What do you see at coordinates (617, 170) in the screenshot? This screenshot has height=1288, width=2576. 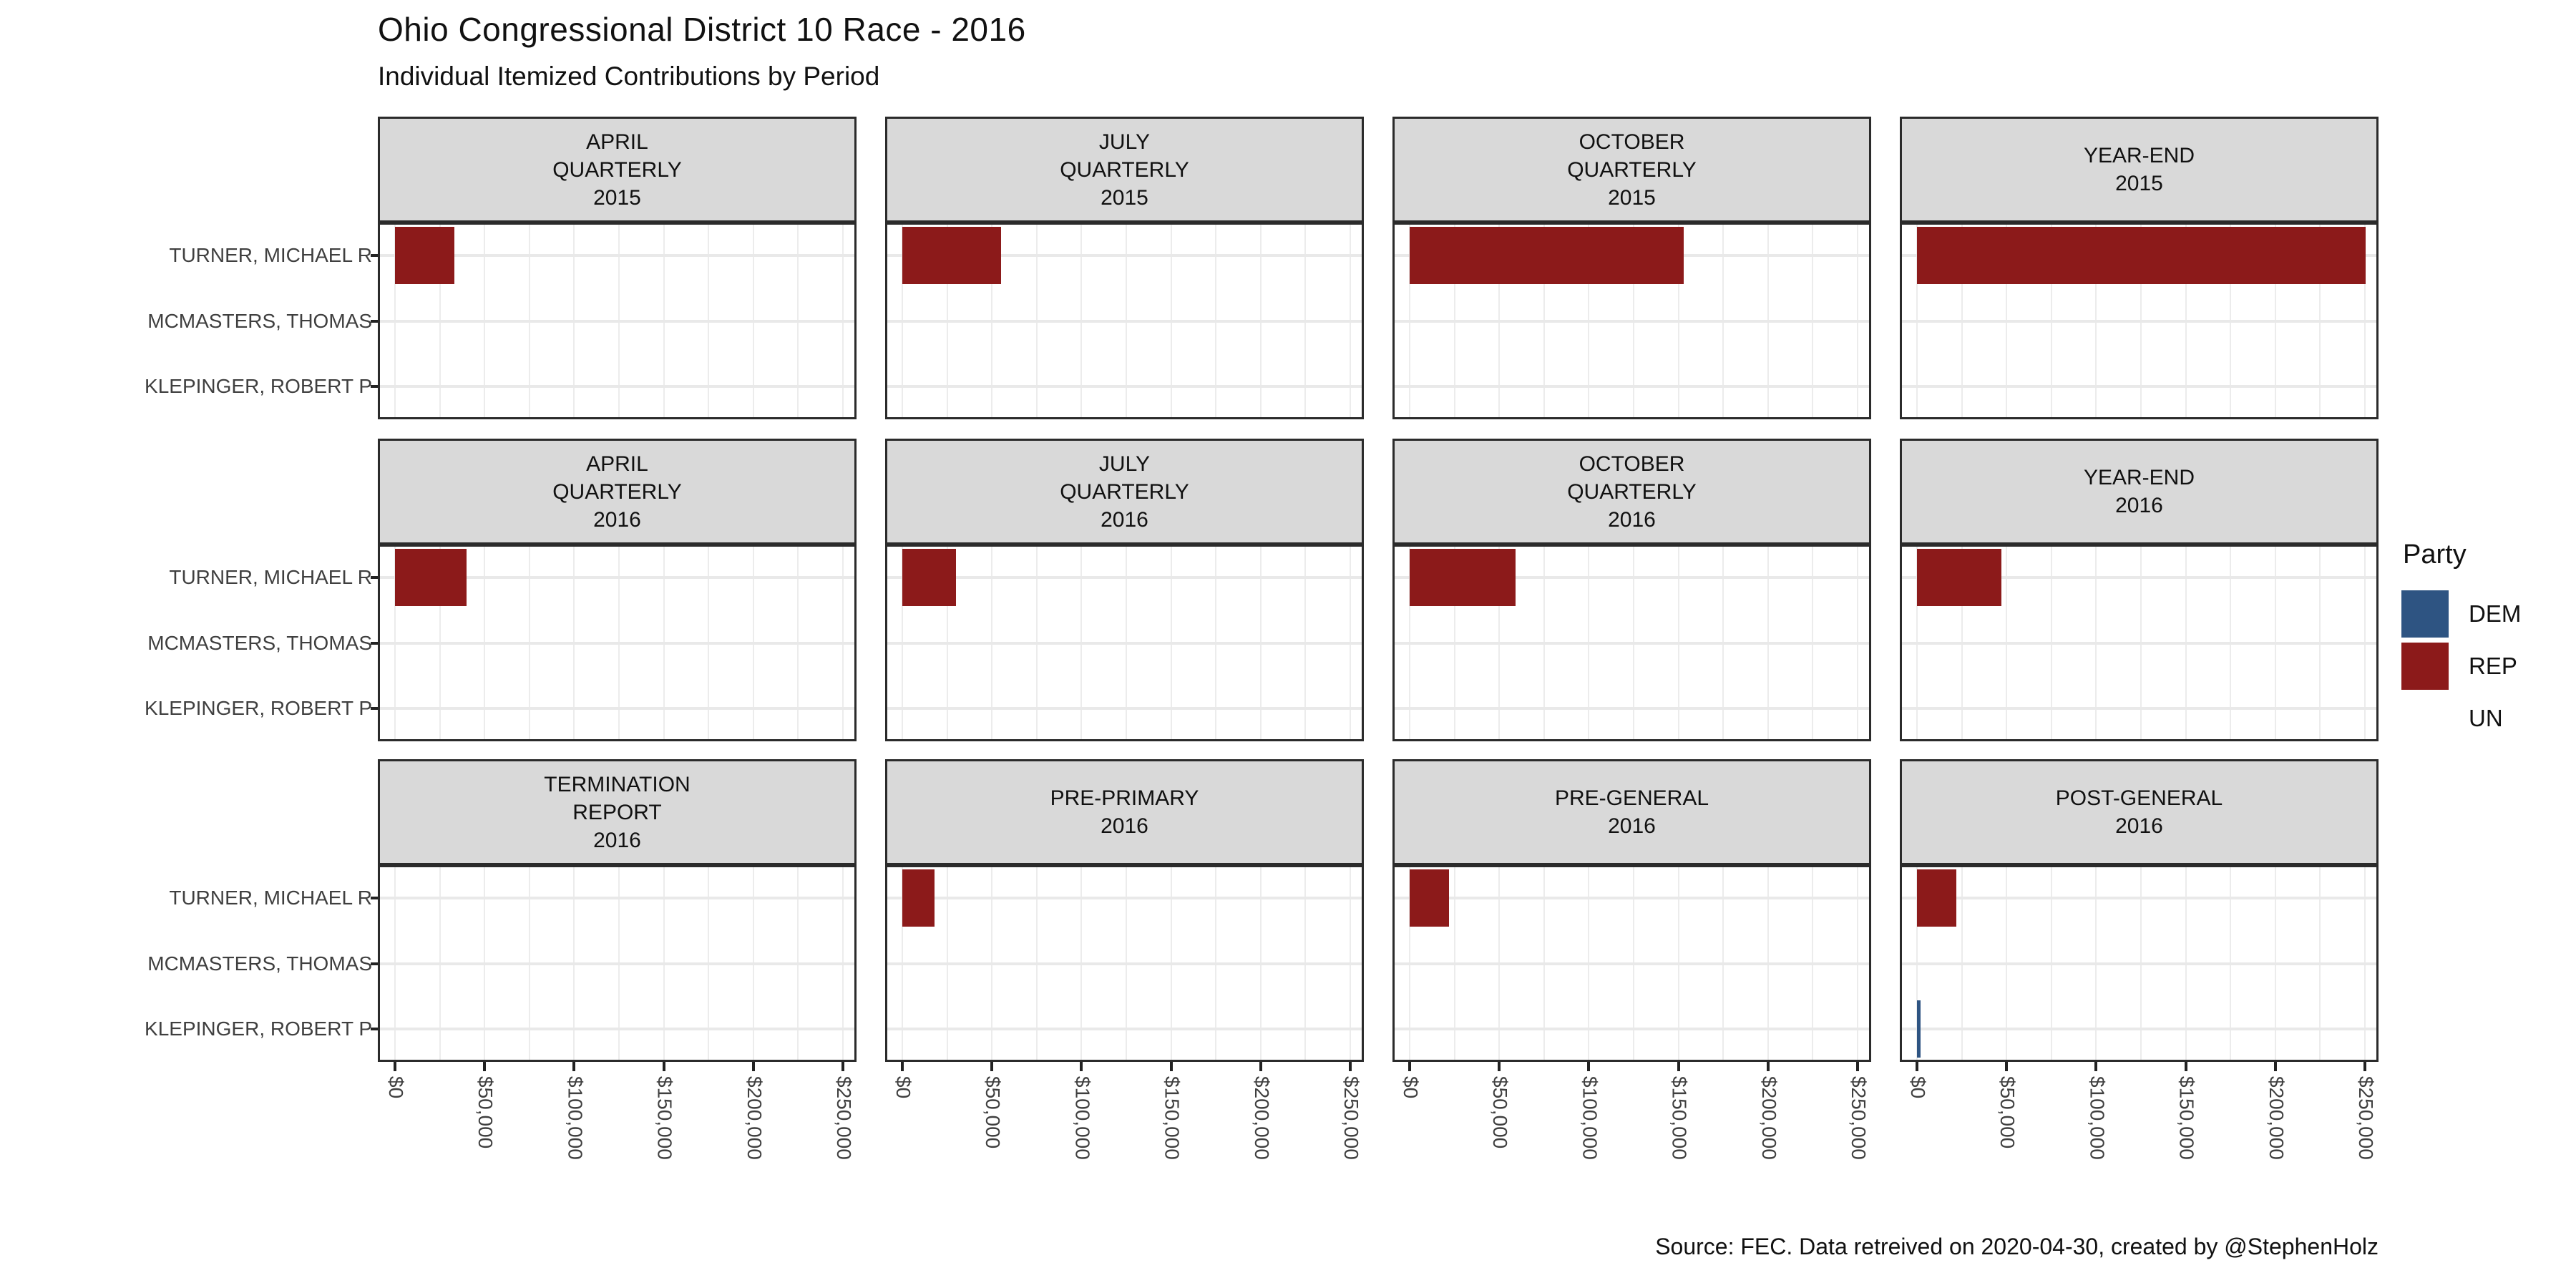 I see `facet-strip-label: APRIL QUARTERLY 2015` at bounding box center [617, 170].